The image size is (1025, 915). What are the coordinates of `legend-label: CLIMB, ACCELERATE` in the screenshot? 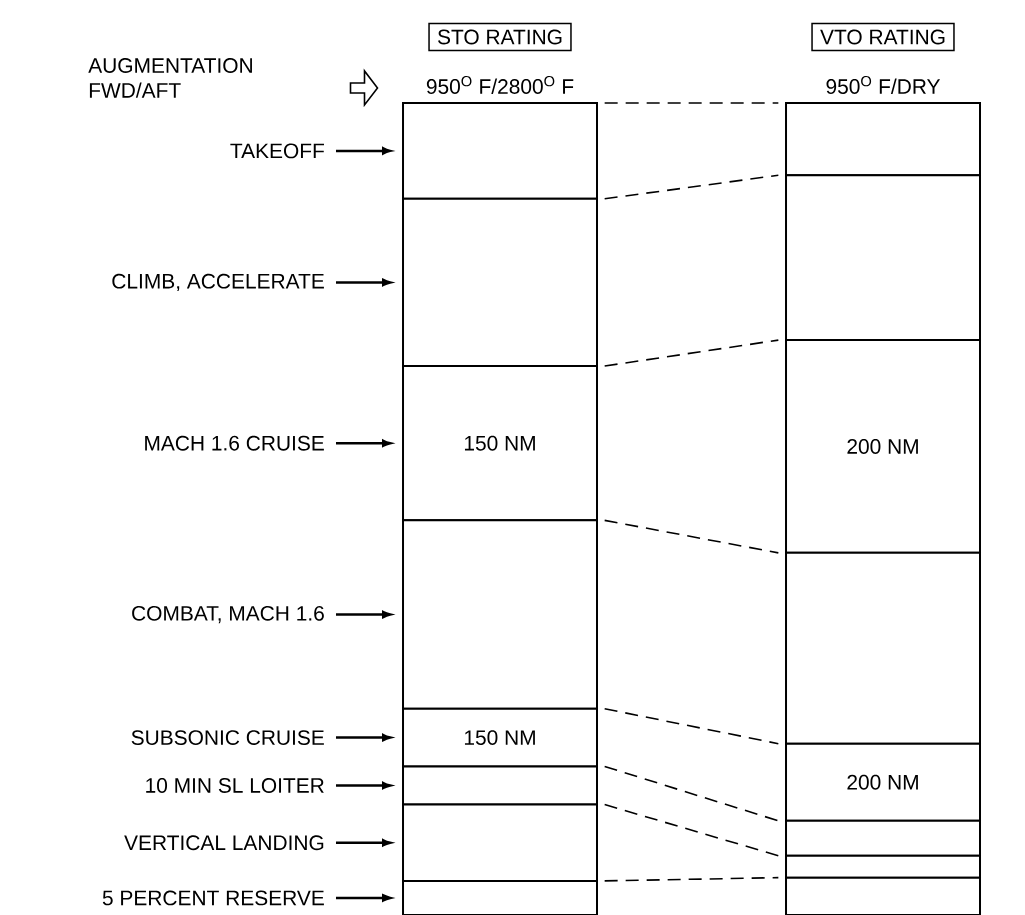 It's located at (218, 282).